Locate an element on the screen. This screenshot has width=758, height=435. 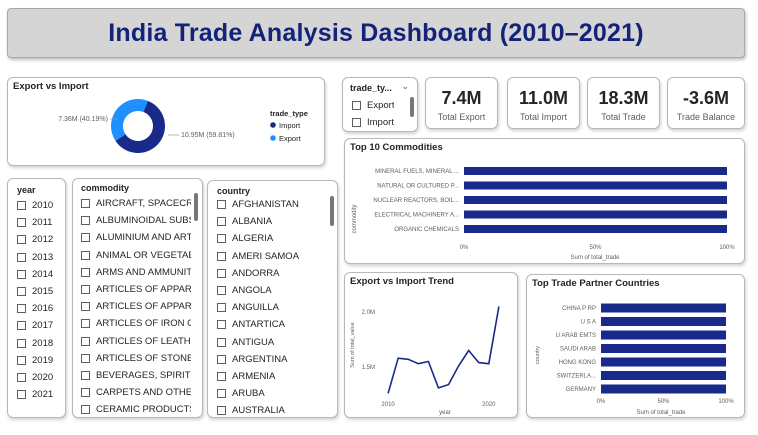
country-slicer-item: ARMENIA is located at coordinates (273, 376).